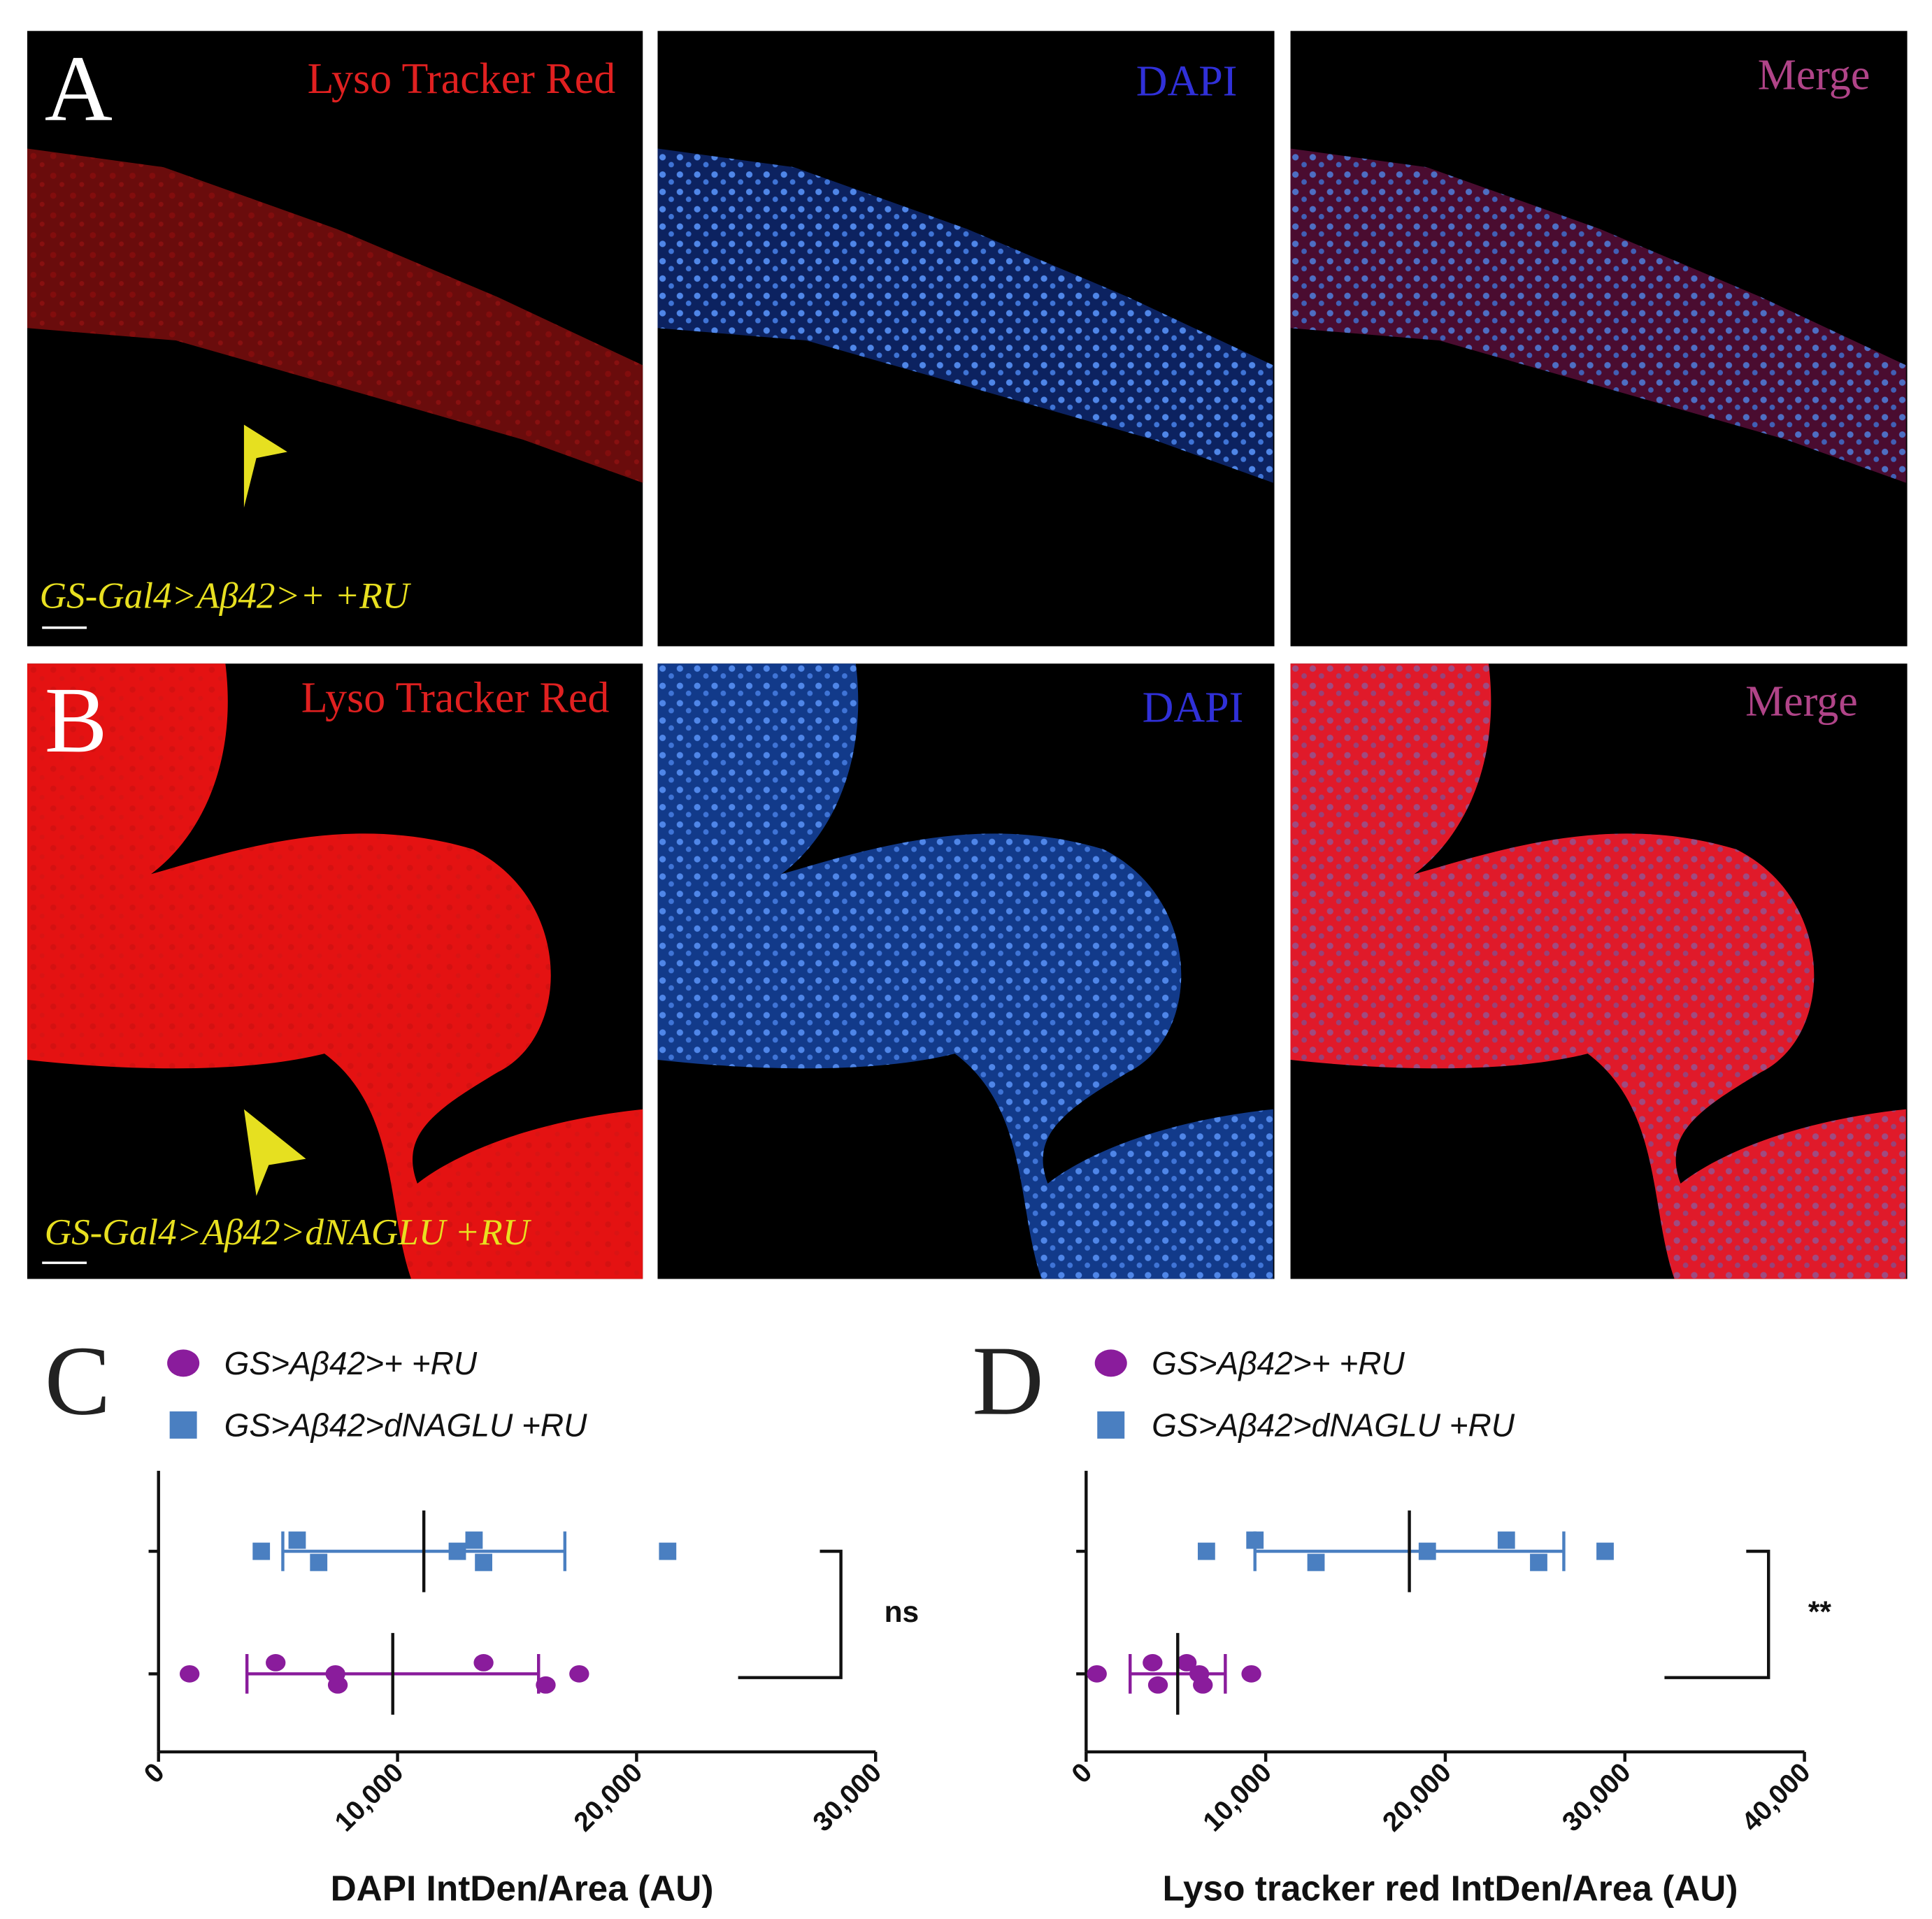  Describe the element at coordinates (335, 339) in the screenshot. I see `image-lyso-a` at that location.